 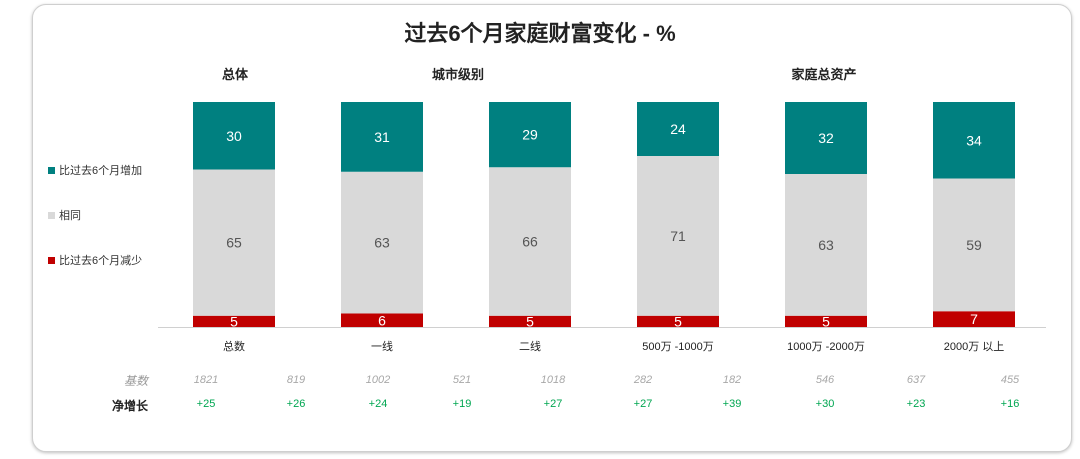 I want to click on legend-item-decrease: 比过去6个月减少, so click(x=95, y=260).